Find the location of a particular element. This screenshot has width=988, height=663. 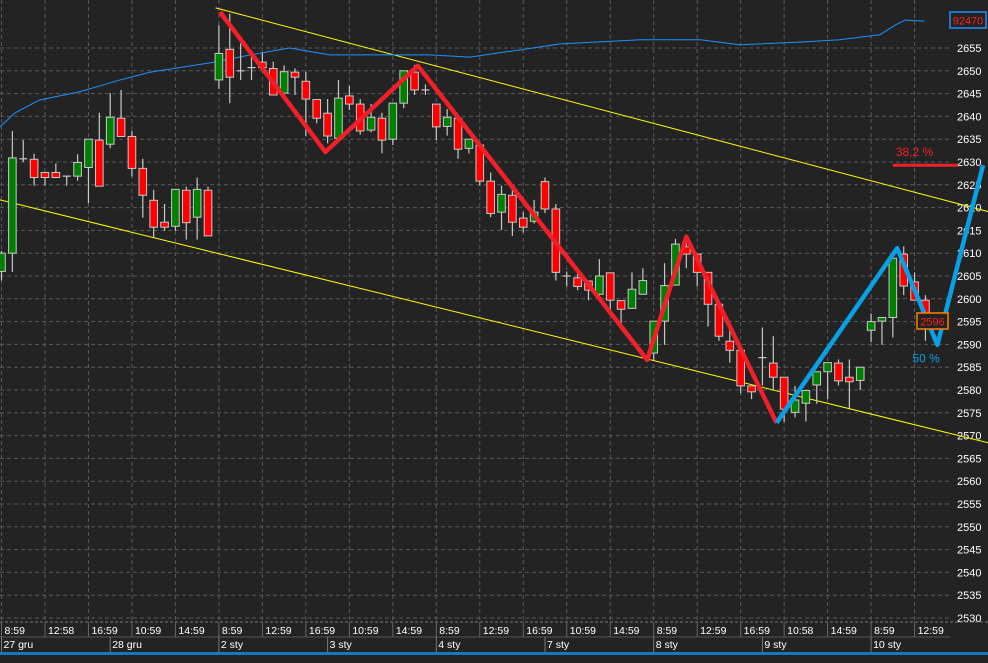

date-label: 8 sty is located at coordinates (667, 645).